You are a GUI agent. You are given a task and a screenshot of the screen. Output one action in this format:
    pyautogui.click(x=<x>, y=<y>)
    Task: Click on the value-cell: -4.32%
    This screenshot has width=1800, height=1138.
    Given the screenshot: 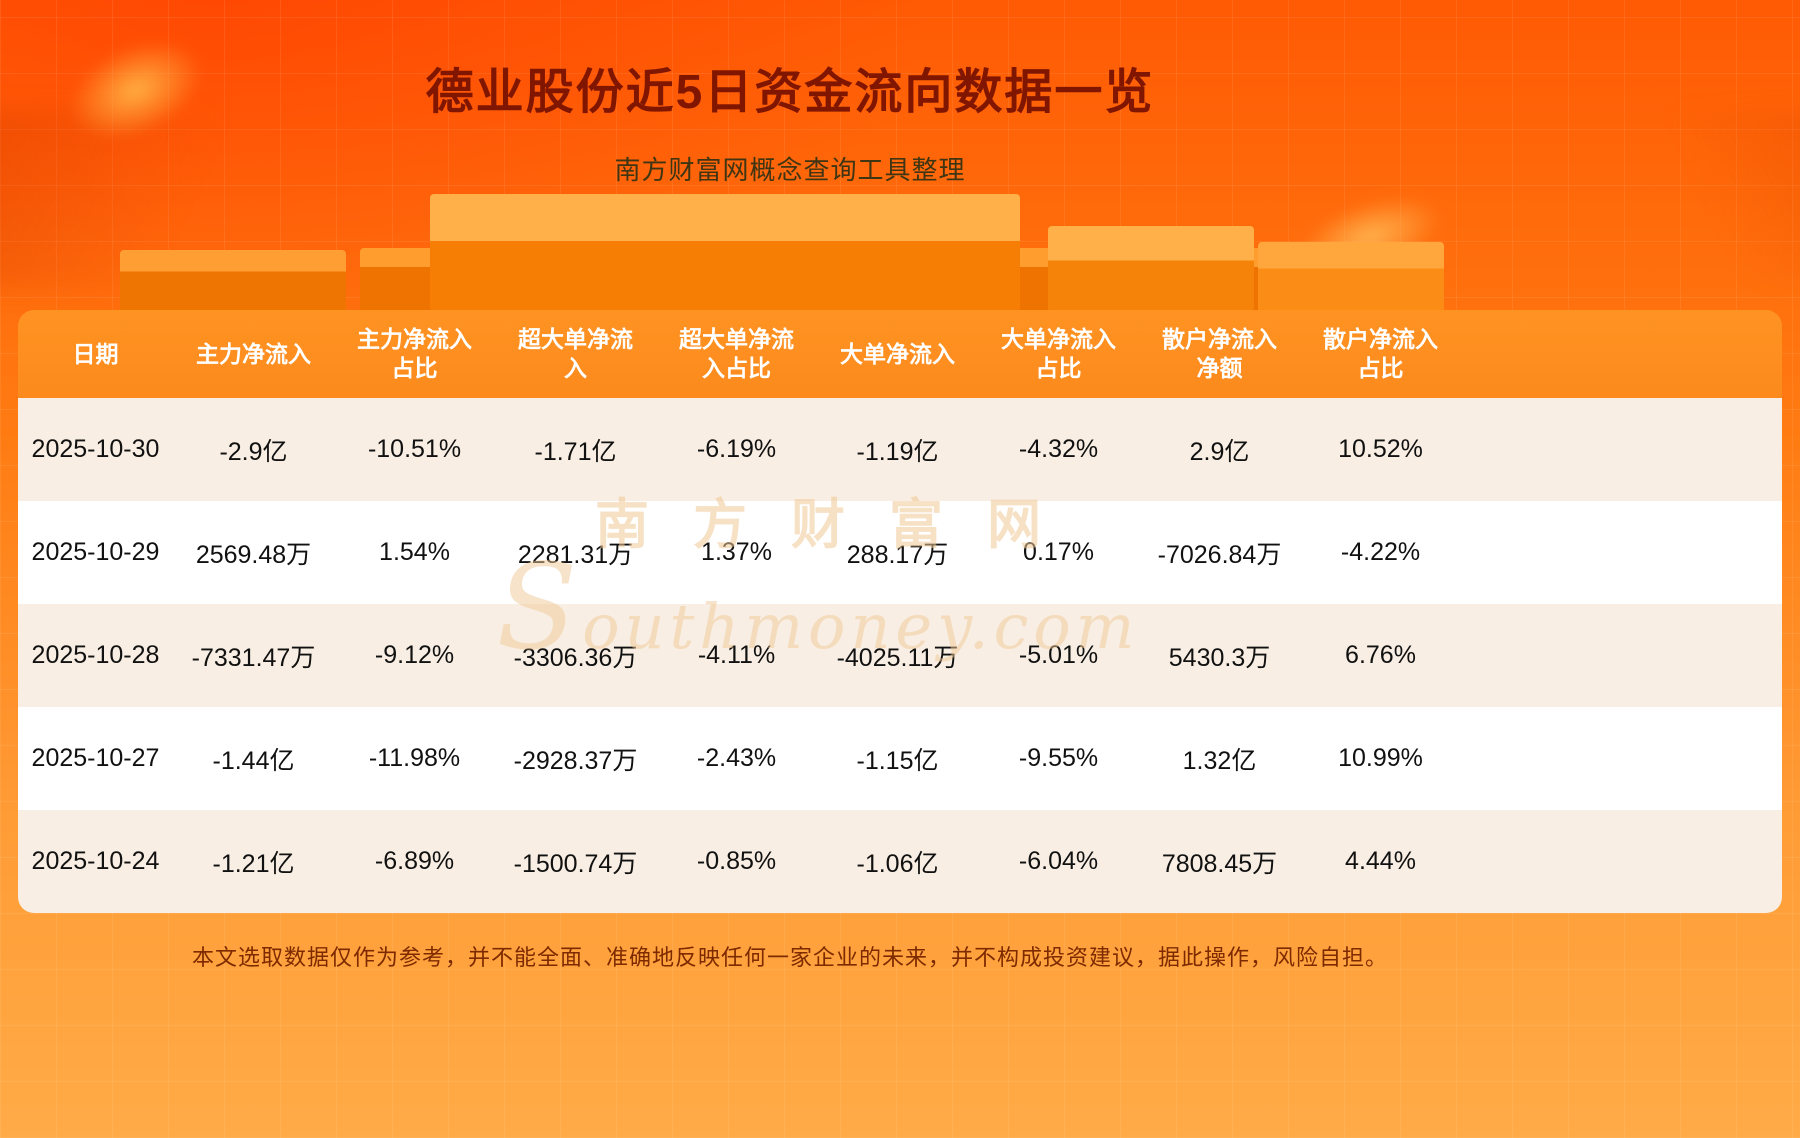 What is the action you would take?
    pyautogui.click(x=1058, y=449)
    